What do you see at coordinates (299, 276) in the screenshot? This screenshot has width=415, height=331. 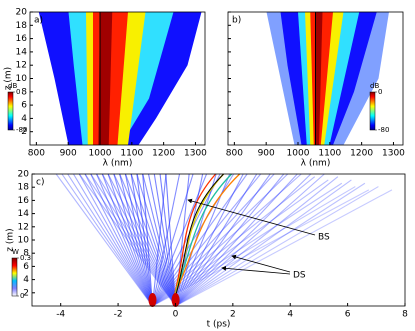 I see `annotation: DS` at bounding box center [299, 276].